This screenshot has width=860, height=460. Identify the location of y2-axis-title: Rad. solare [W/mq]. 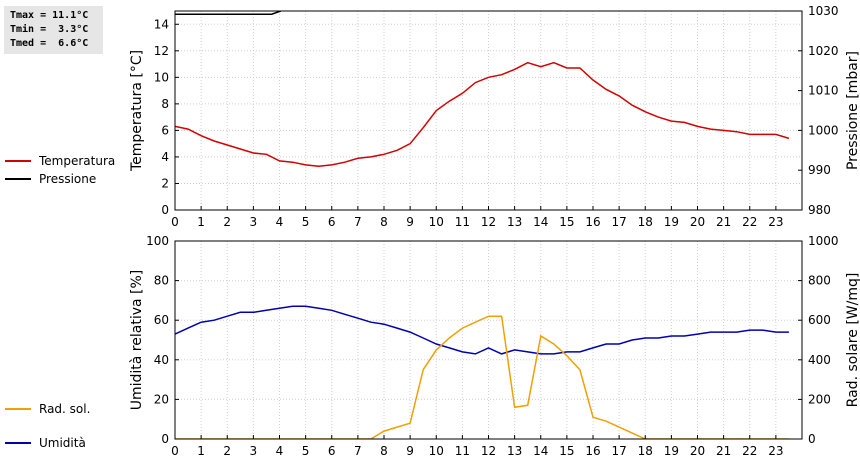
(852, 340).